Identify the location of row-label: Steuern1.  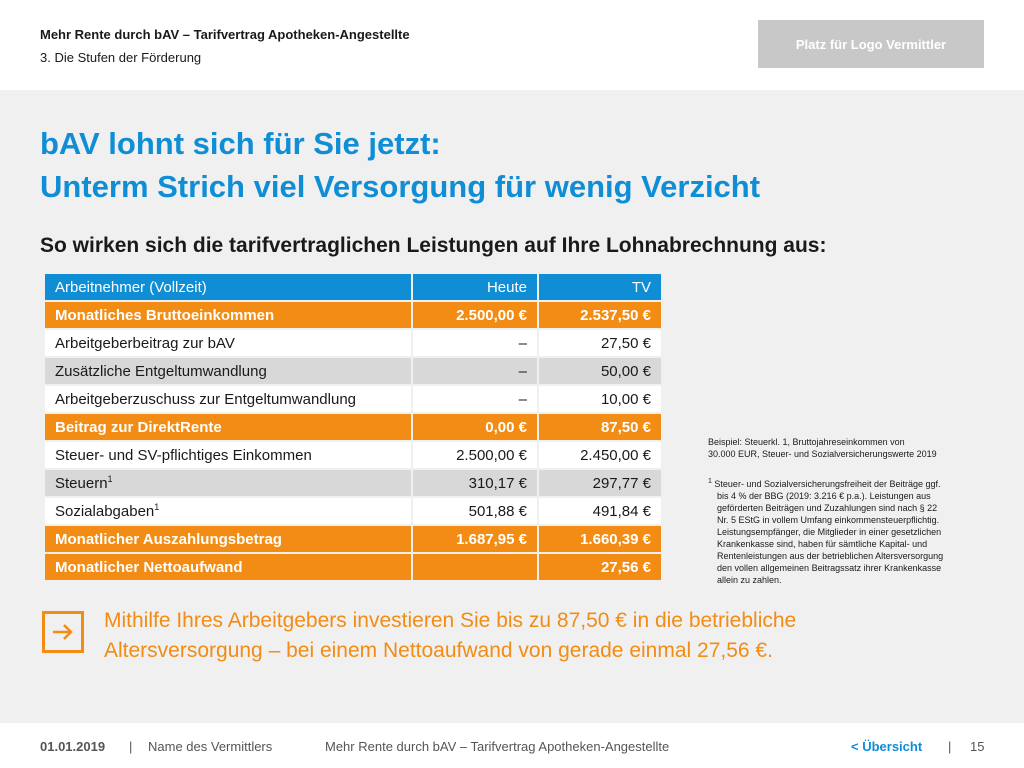
(228, 483).